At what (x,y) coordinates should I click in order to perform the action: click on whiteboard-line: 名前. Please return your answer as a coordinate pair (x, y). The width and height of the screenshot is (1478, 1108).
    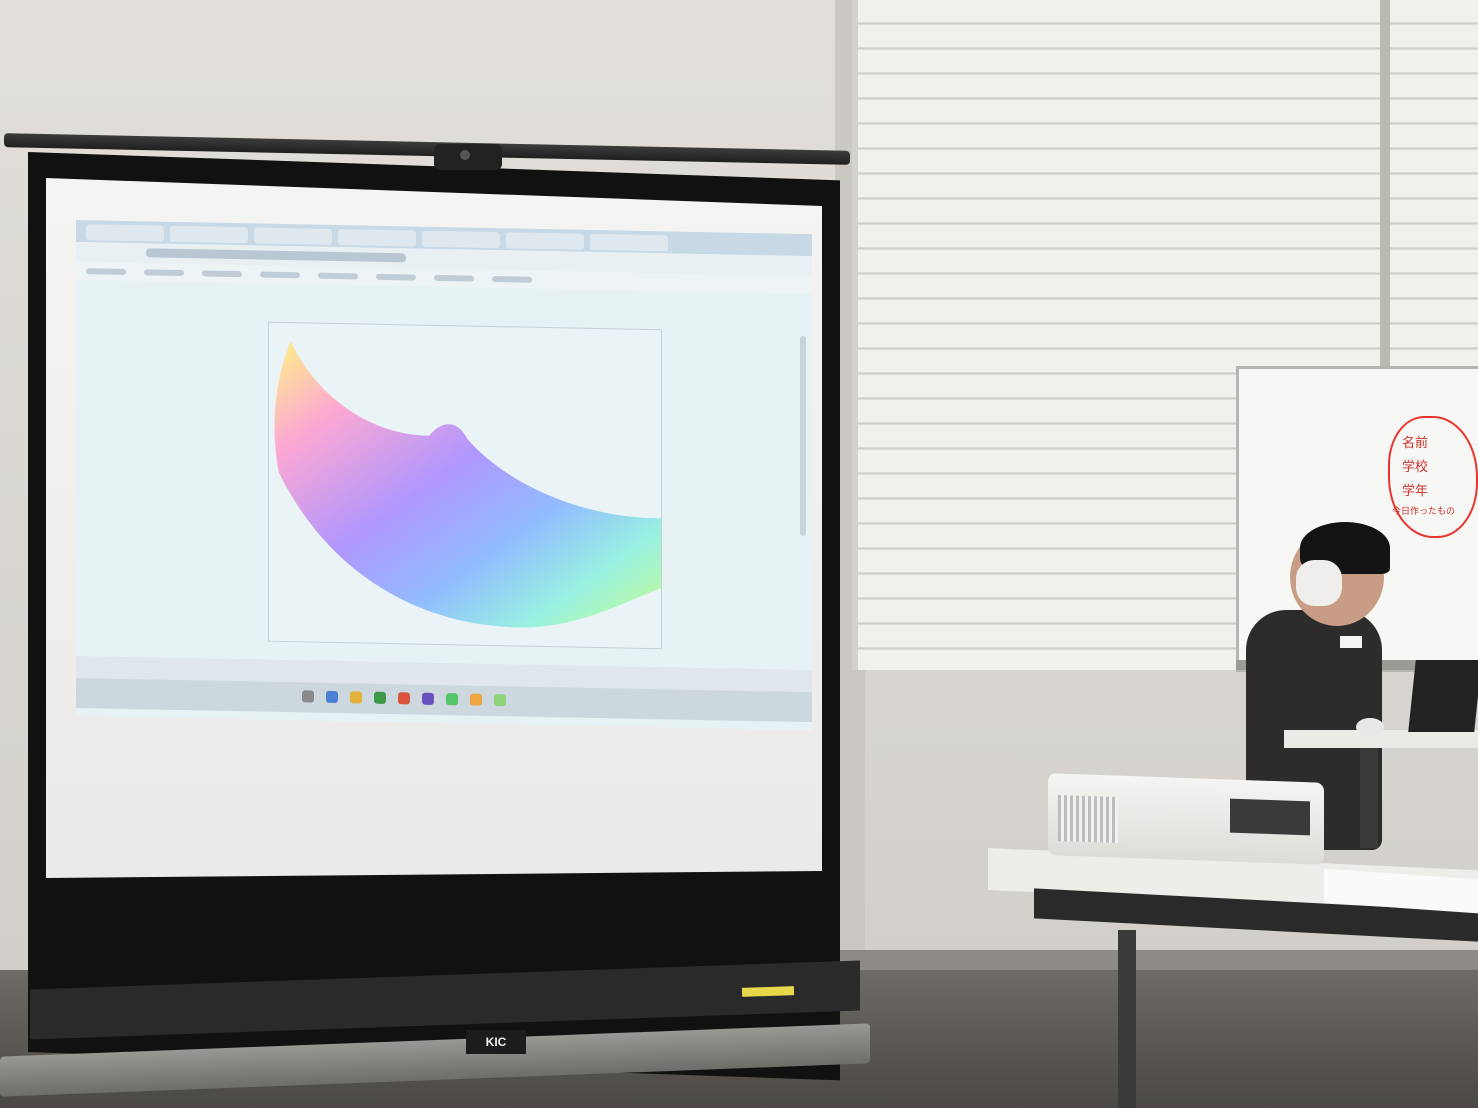
    Looking at the image, I should click on (1415, 443).